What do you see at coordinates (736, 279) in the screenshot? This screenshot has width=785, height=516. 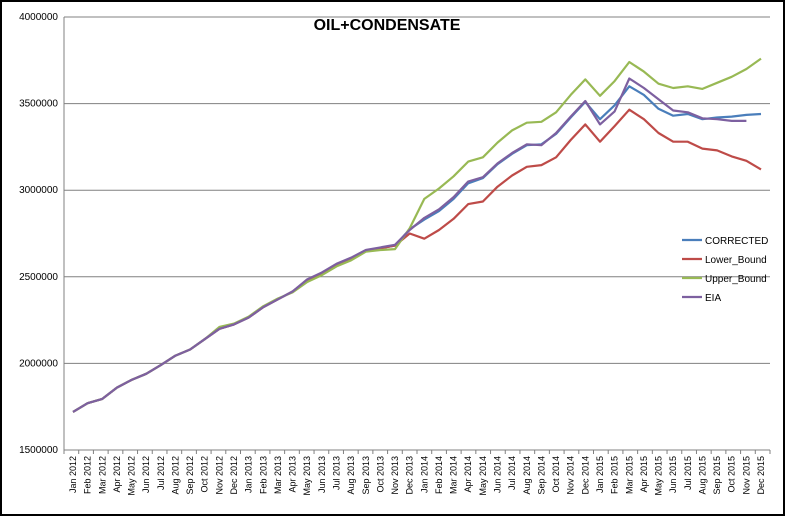 I see `legend-label-upper-bound: Upper_Bound` at bounding box center [736, 279].